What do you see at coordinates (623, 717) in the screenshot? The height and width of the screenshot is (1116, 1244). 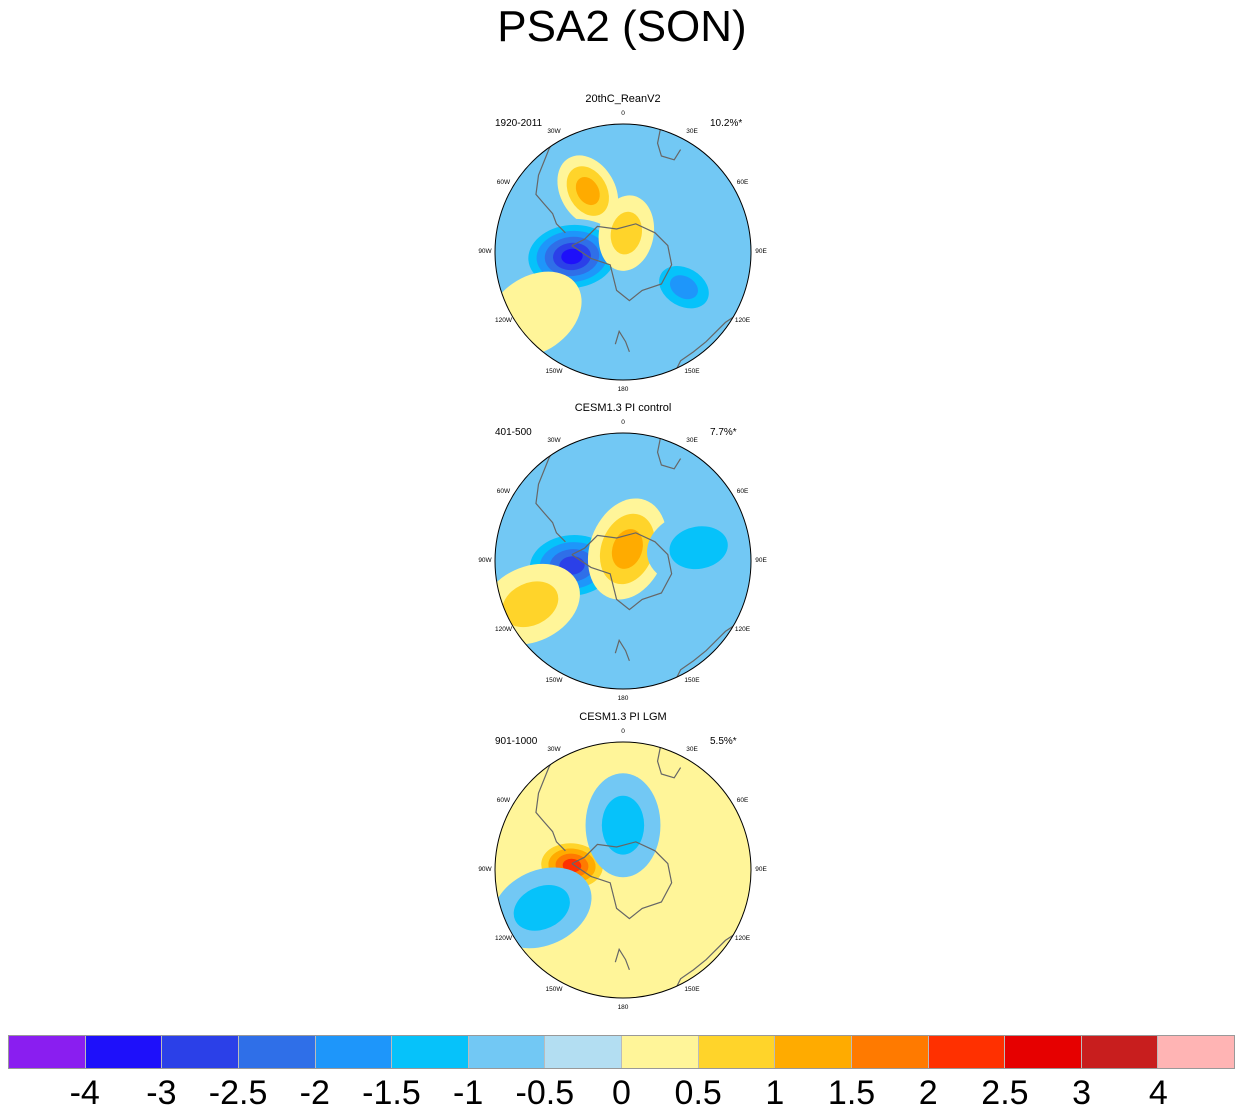 I see `panel-title: CESM1.3 PI LGM` at bounding box center [623, 717].